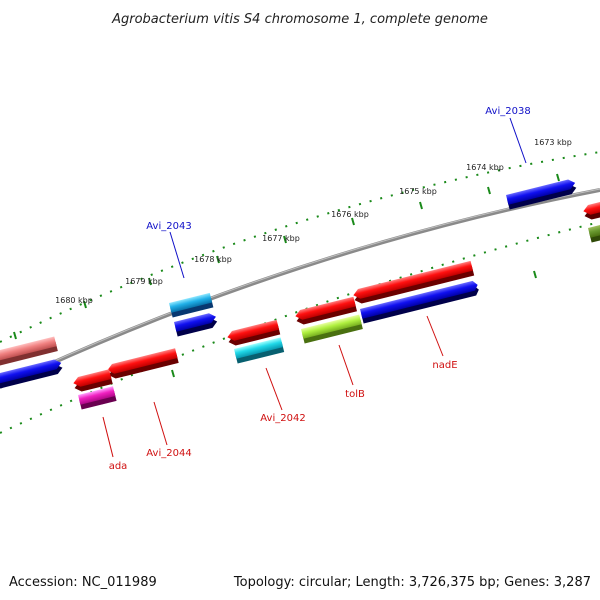  I want to click on gene-red-nadE-upper, so click(413, 282).